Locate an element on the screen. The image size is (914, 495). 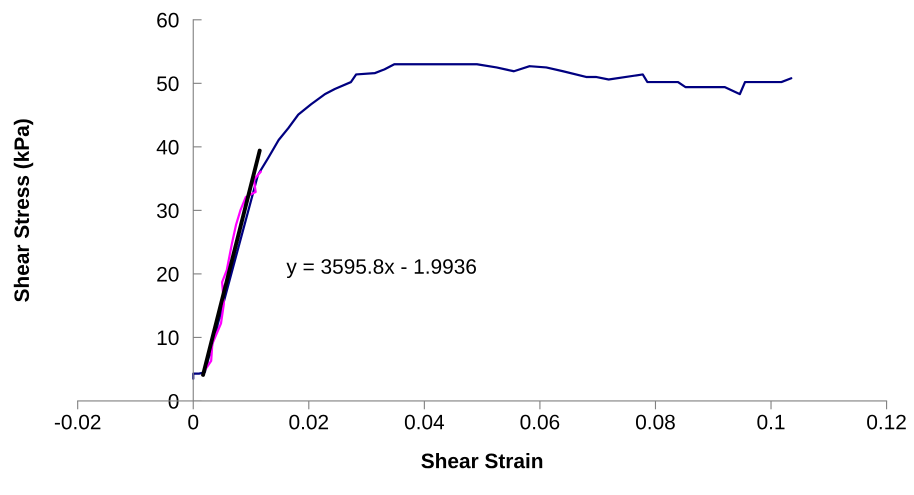
x-tick-label: 0.02 is located at coordinates (308, 422).